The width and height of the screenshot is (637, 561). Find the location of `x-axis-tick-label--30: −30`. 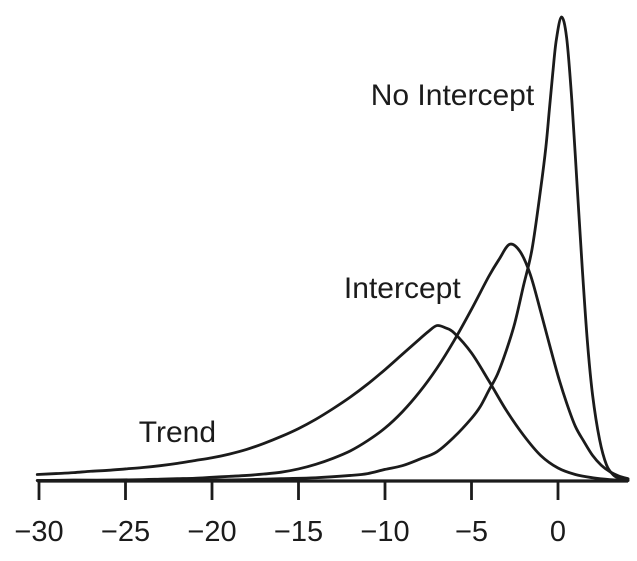

x-axis-tick-label--30: −30 is located at coordinates (38, 532).